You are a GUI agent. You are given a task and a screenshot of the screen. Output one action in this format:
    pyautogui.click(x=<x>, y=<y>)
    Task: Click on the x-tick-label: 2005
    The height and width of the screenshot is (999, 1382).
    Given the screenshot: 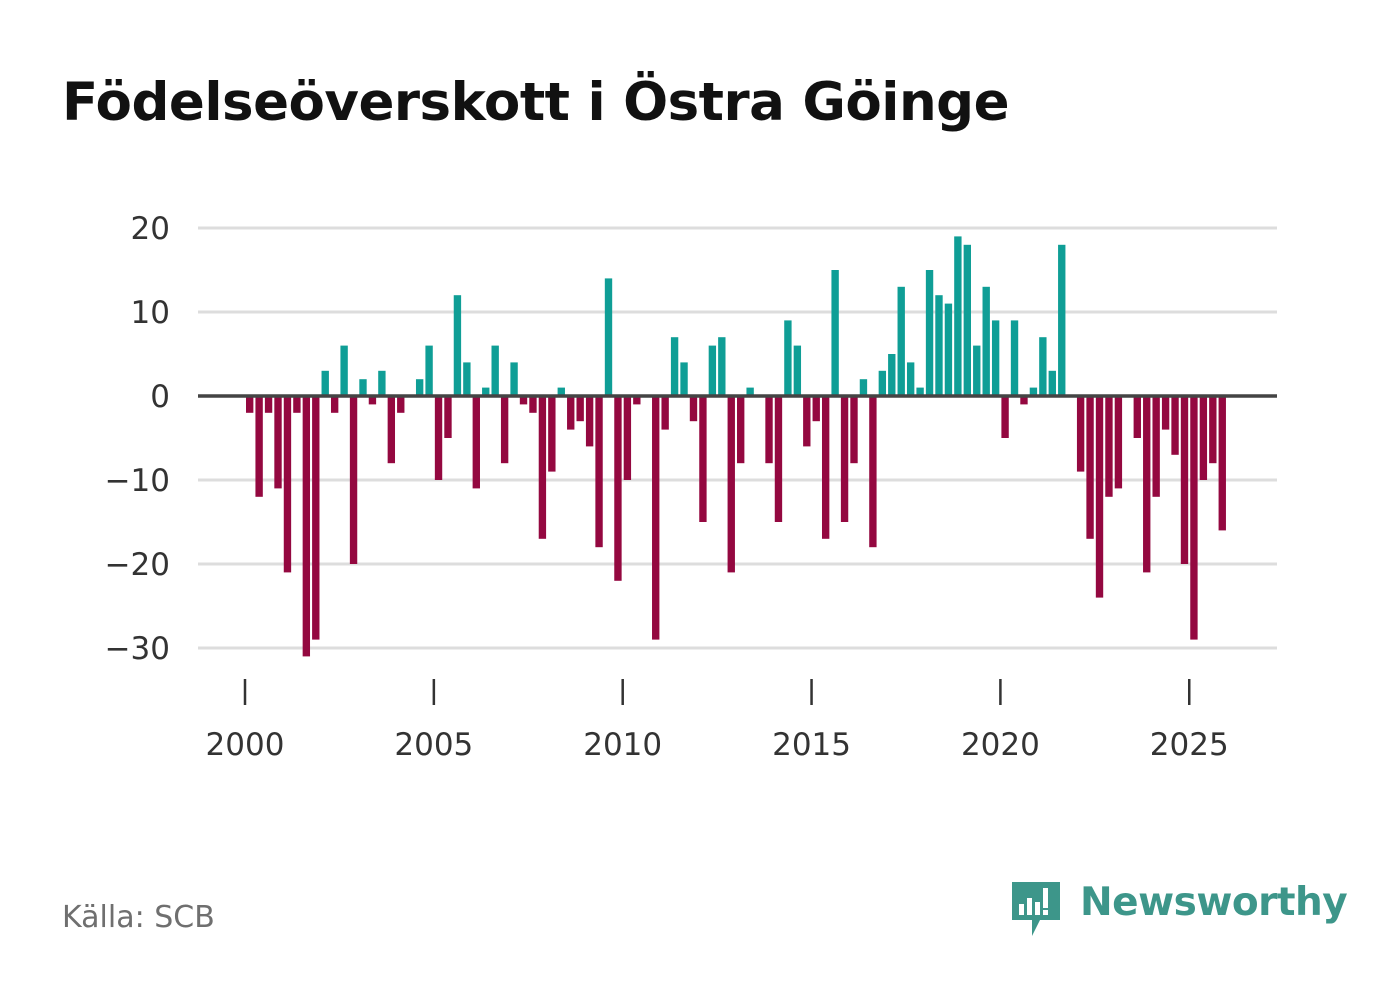 What is the action you would take?
    pyautogui.click(x=433, y=745)
    